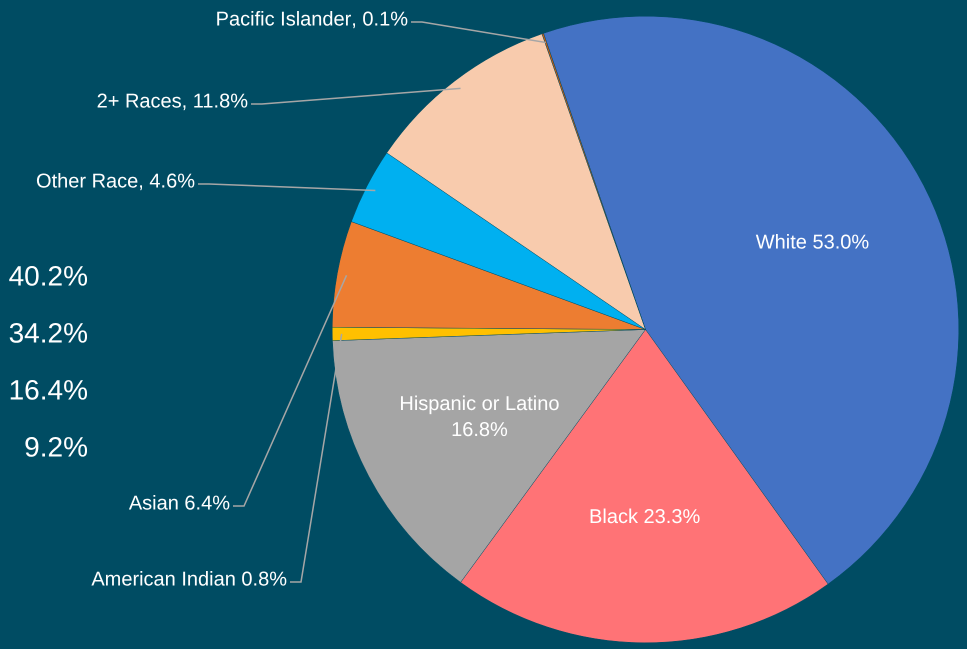 The height and width of the screenshot is (649, 967). Describe the element at coordinates (153, 503) in the screenshot. I see `slice-label: Asian` at that location.